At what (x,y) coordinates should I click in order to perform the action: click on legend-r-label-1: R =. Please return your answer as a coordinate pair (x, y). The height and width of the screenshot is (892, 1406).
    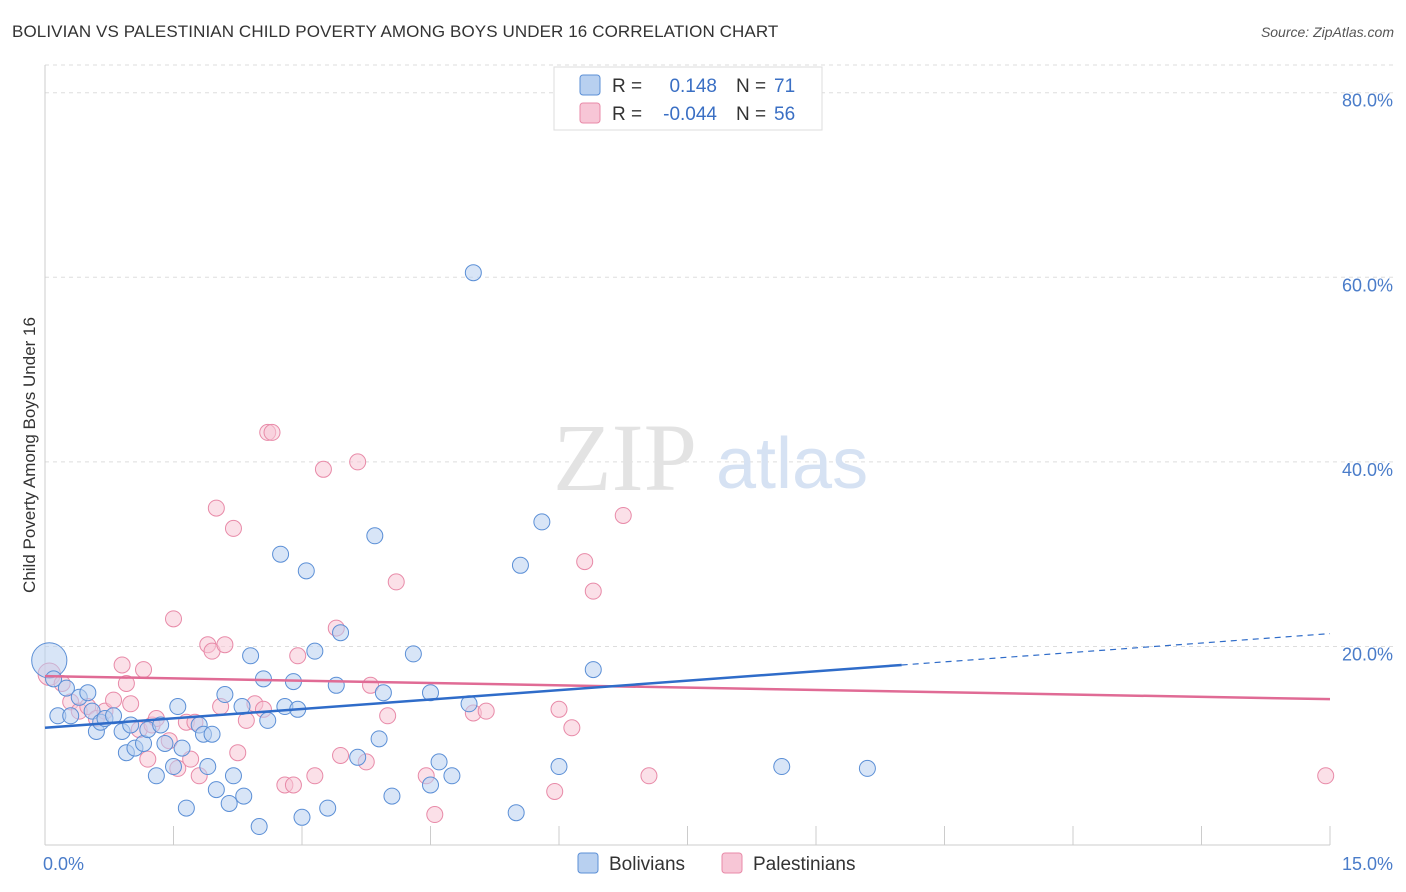
    Looking at the image, I should click on (627, 86).